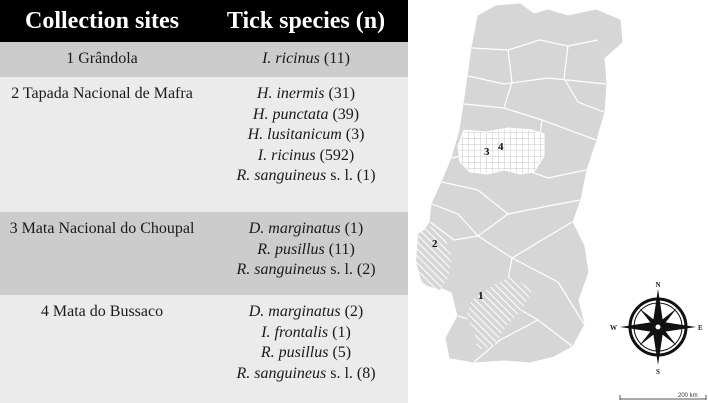 The height and width of the screenshot is (403, 708). I want to click on site-cell: 2 Tapada Nacional de Mafra, so click(102, 93).